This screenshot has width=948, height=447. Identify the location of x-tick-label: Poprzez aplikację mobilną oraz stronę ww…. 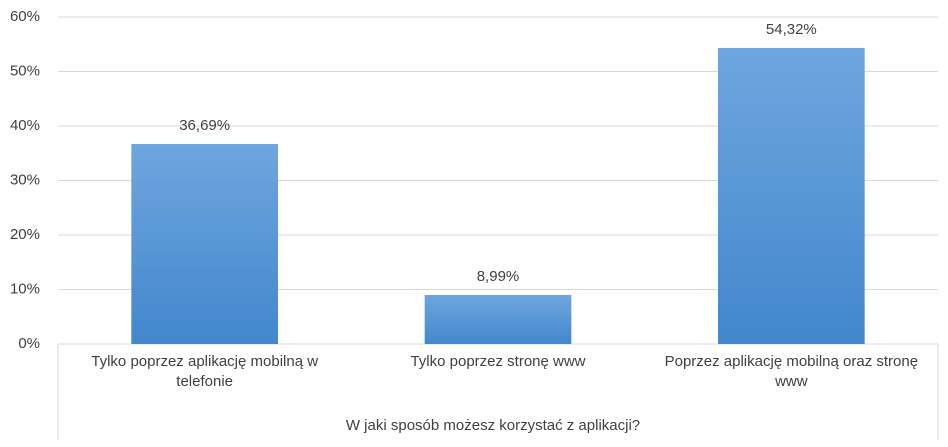
(791, 371).